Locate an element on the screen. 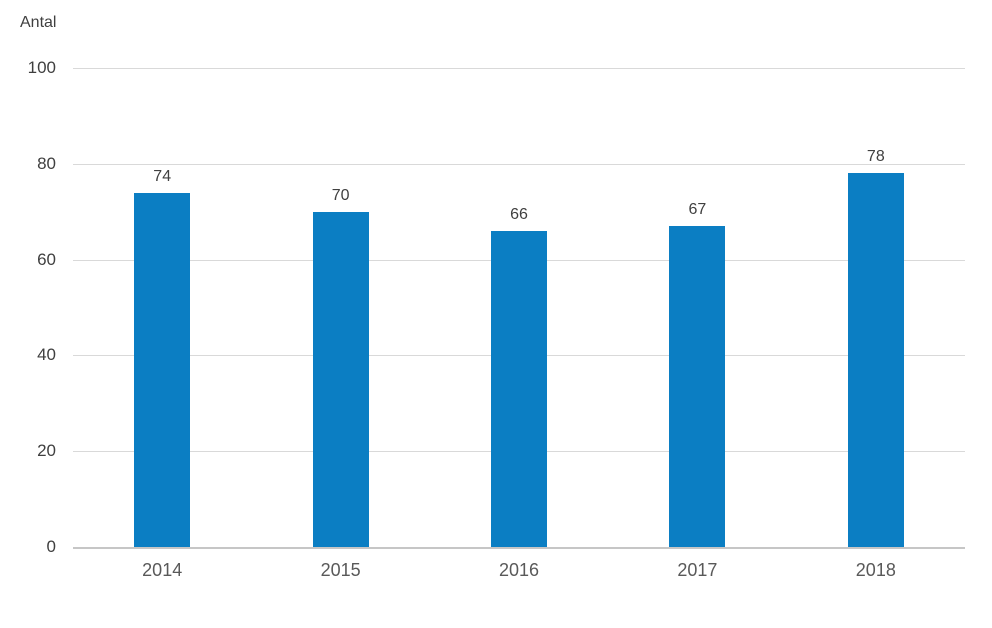 This screenshot has height=628, width=992. bar-slot-2018: 78 is located at coordinates (876, 307).